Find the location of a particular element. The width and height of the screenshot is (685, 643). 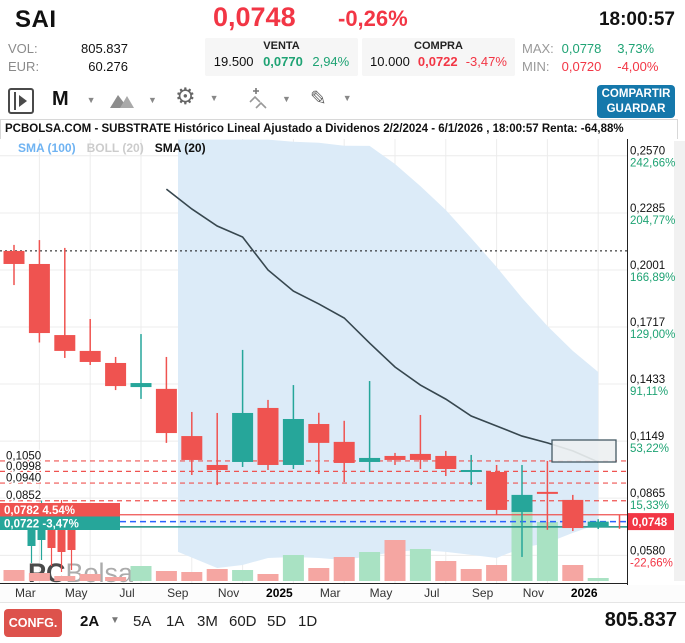

axis-scrollbar is located at coordinates (679, 361).